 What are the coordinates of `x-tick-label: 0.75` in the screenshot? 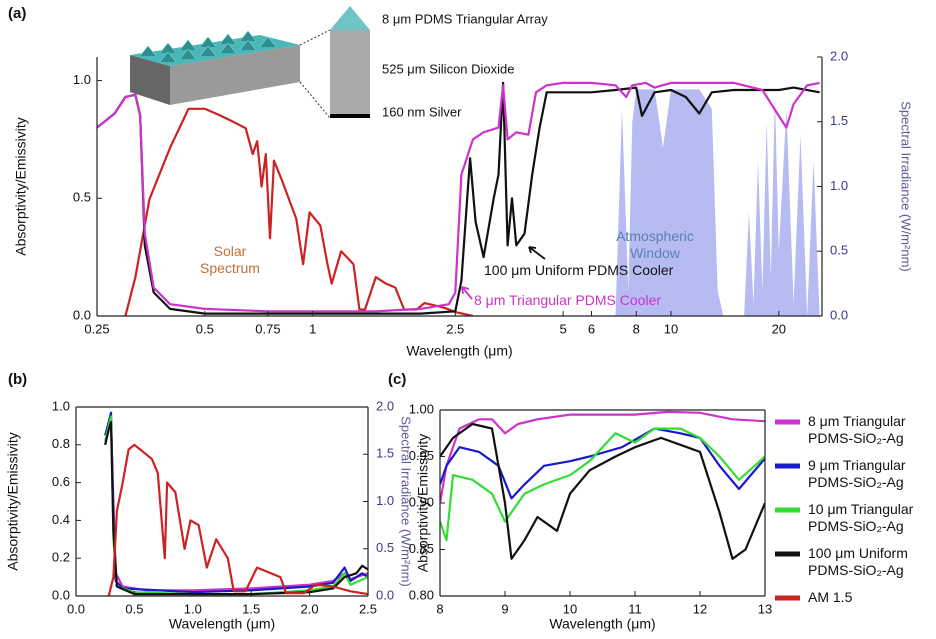 It's located at (267, 328).